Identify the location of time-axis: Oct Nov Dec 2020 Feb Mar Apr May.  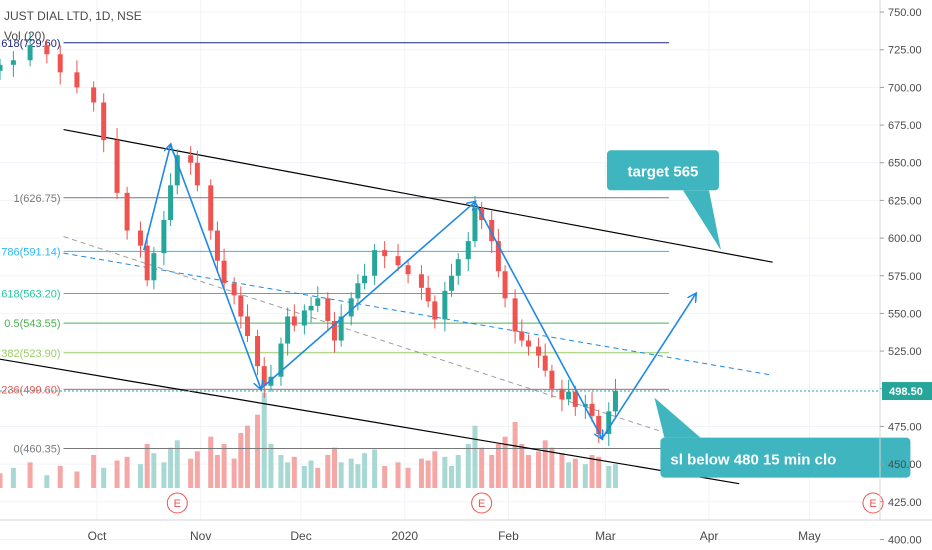
(466, 531).